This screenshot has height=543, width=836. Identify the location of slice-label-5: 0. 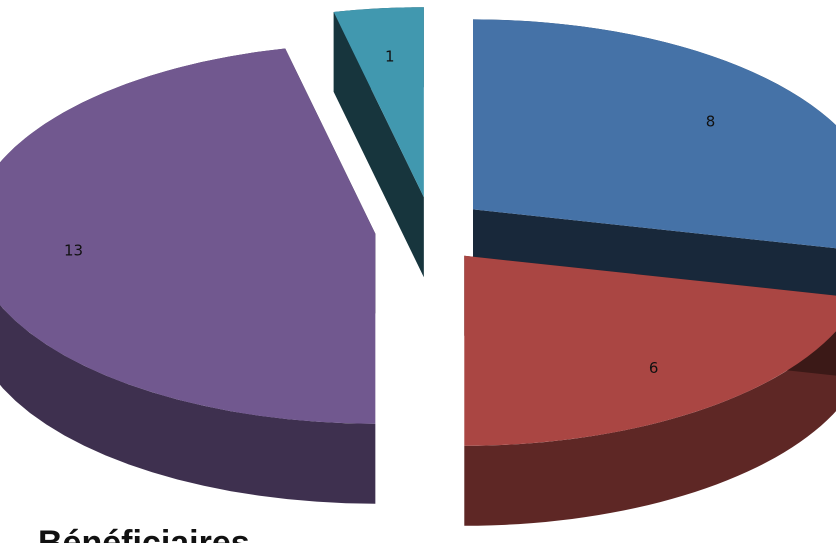
(430, 2).